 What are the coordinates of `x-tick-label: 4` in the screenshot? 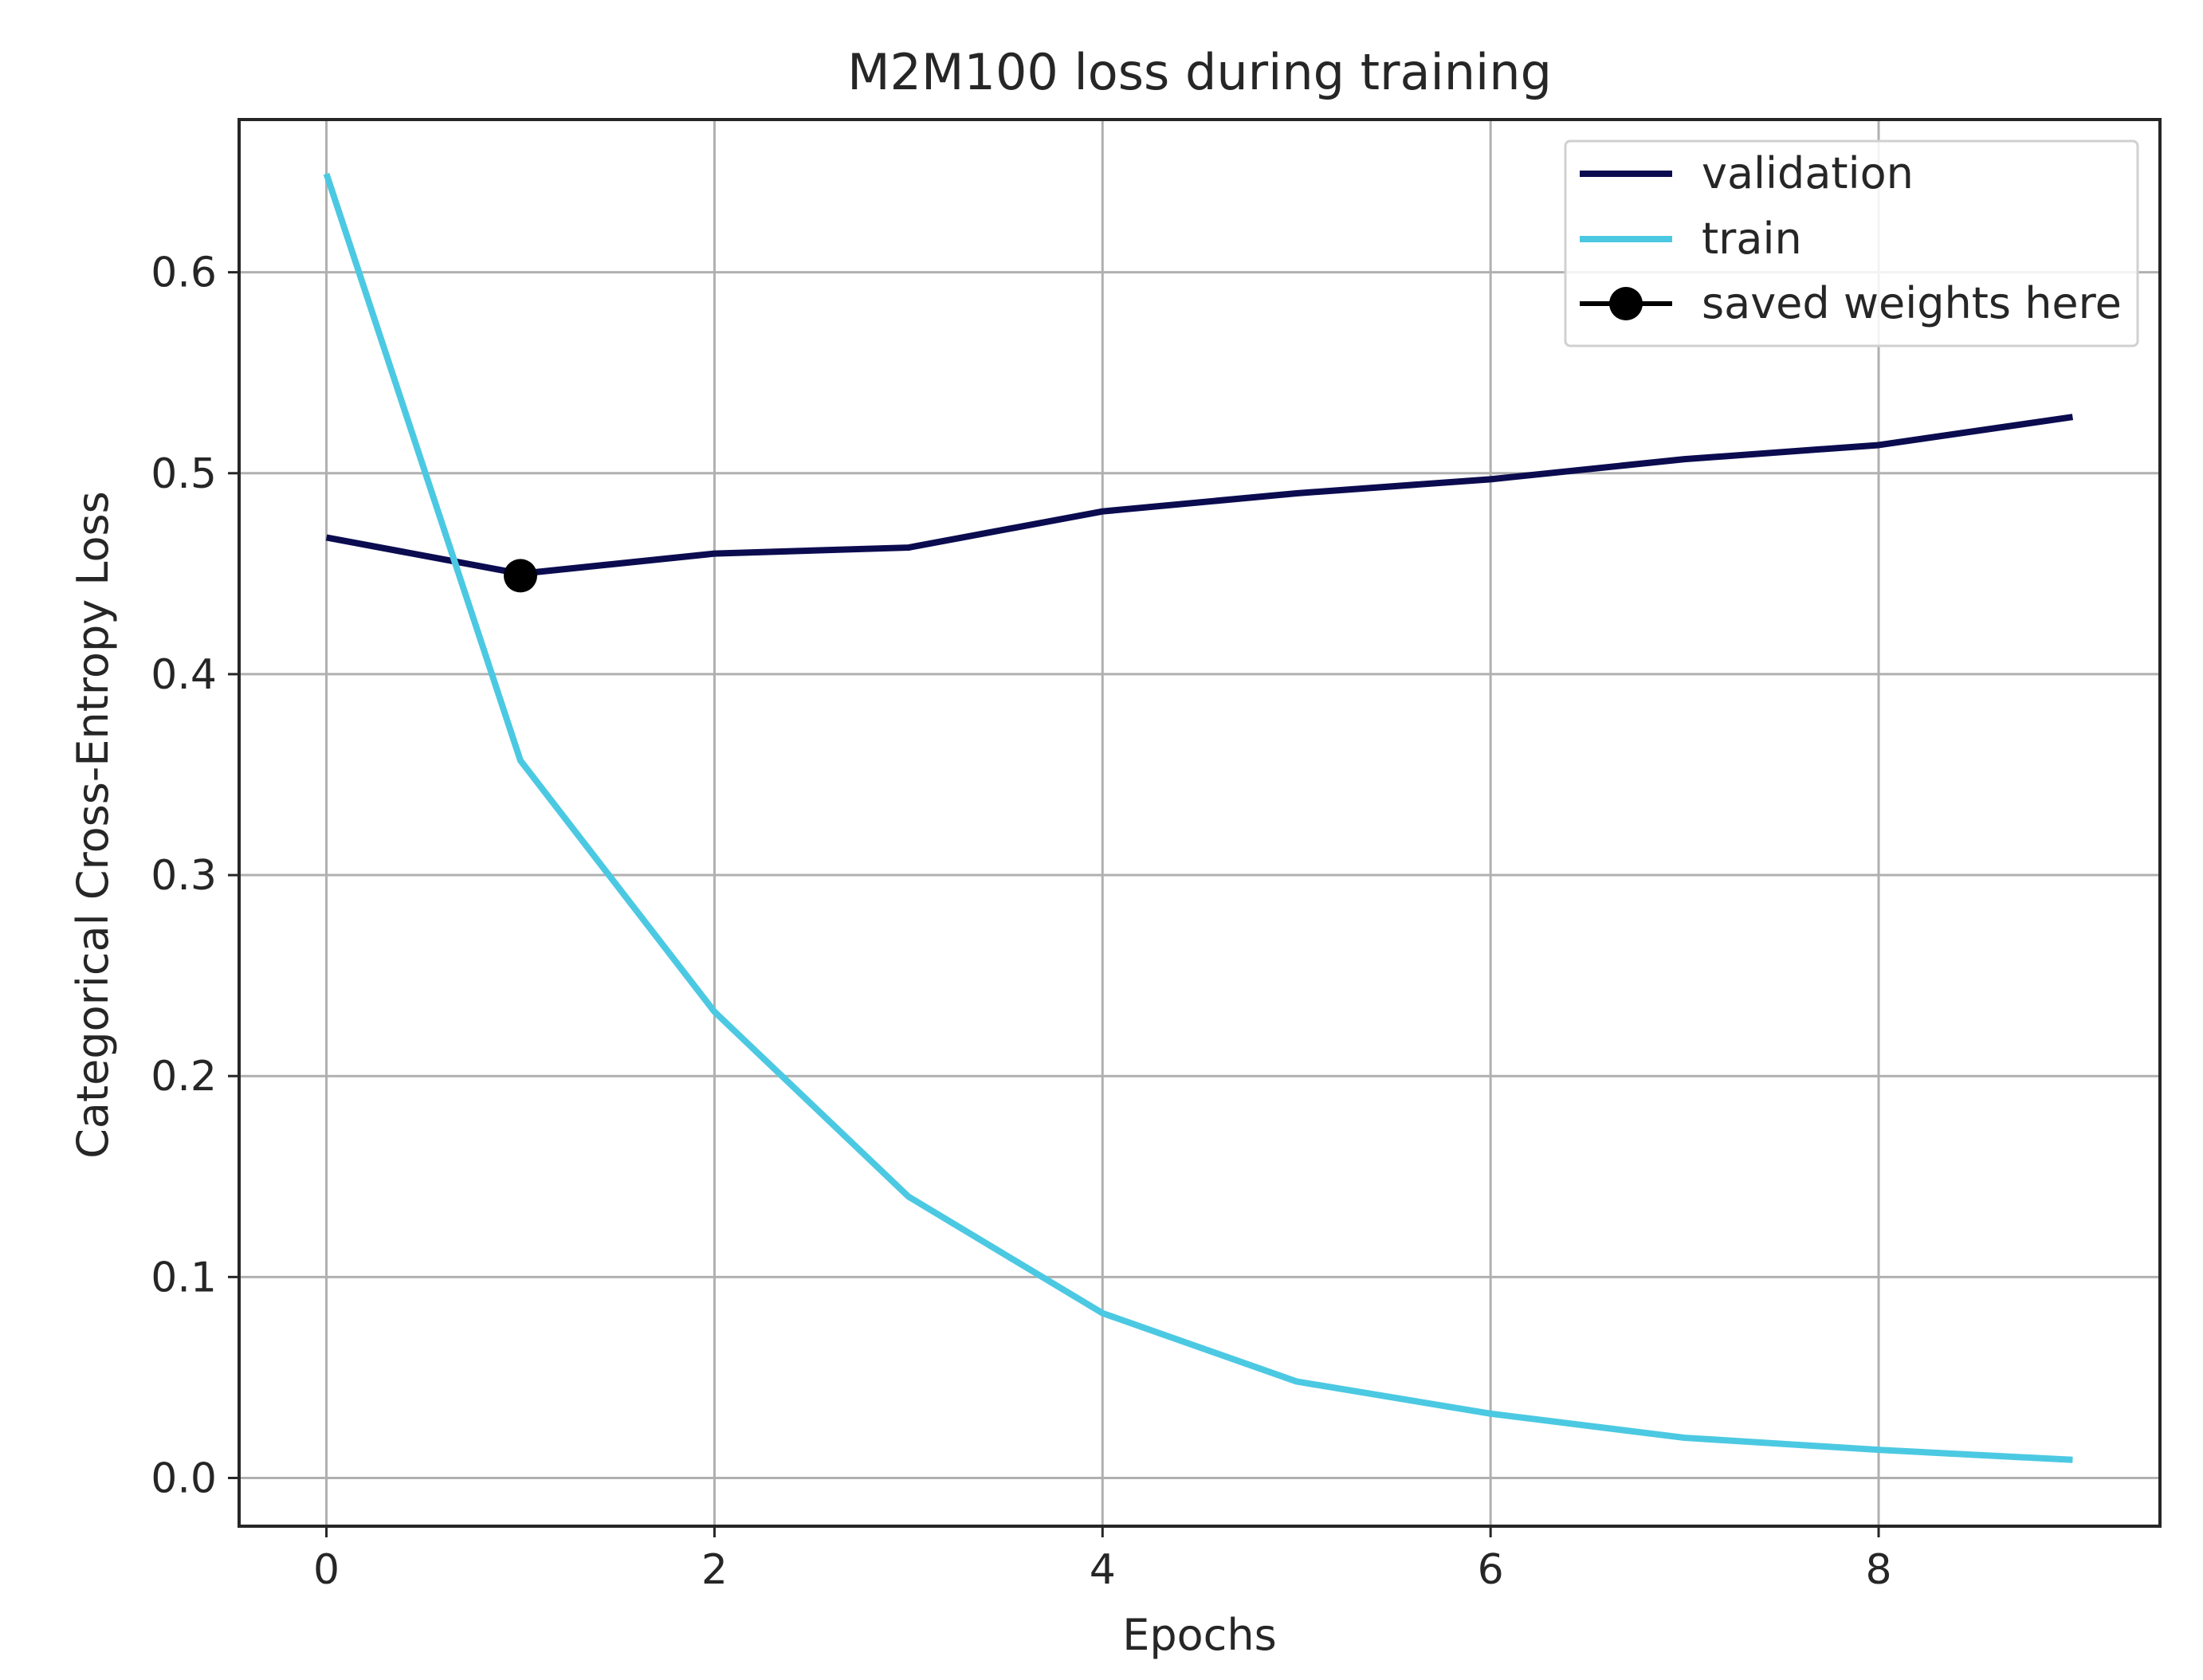 It's located at (1103, 1570).